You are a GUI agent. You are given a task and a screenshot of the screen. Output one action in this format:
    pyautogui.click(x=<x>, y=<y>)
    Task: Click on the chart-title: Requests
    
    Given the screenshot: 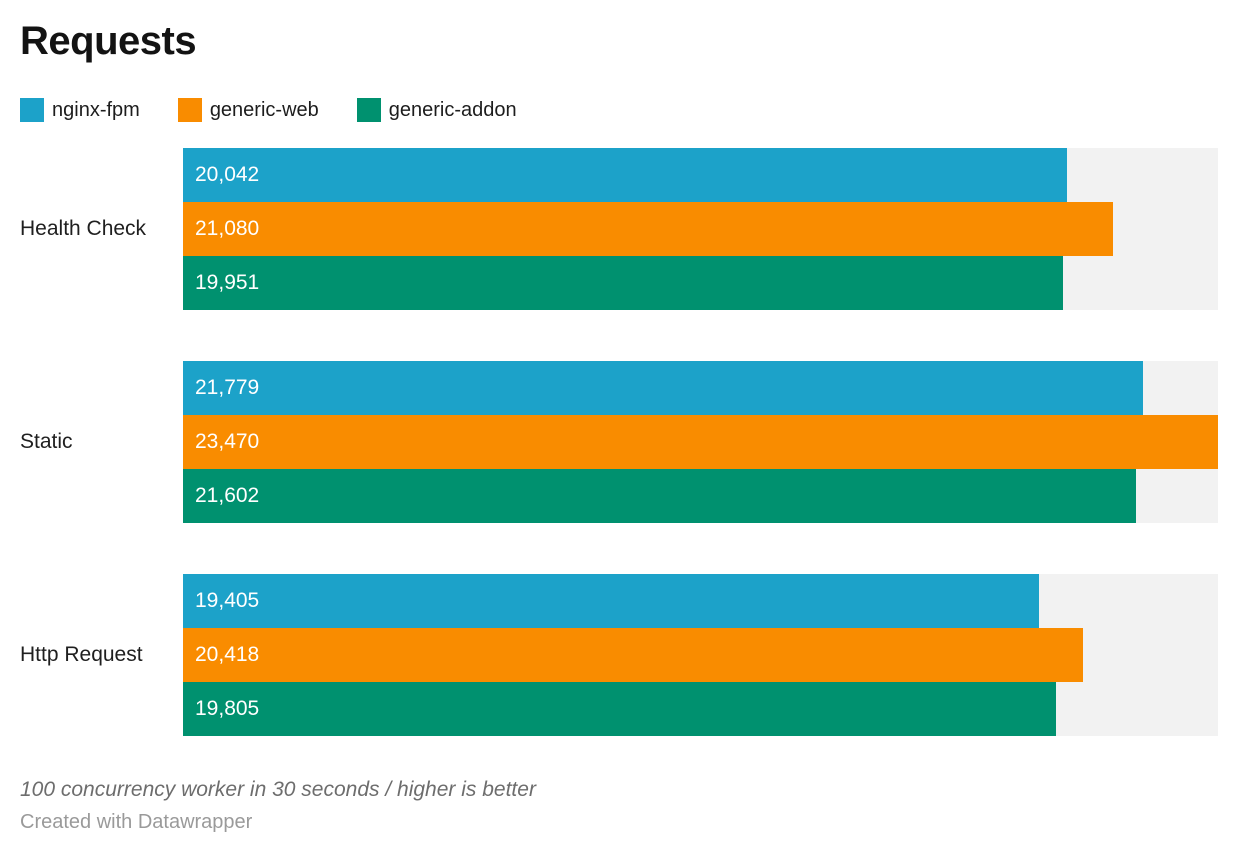 What is the action you would take?
    pyautogui.click(x=108, y=41)
    